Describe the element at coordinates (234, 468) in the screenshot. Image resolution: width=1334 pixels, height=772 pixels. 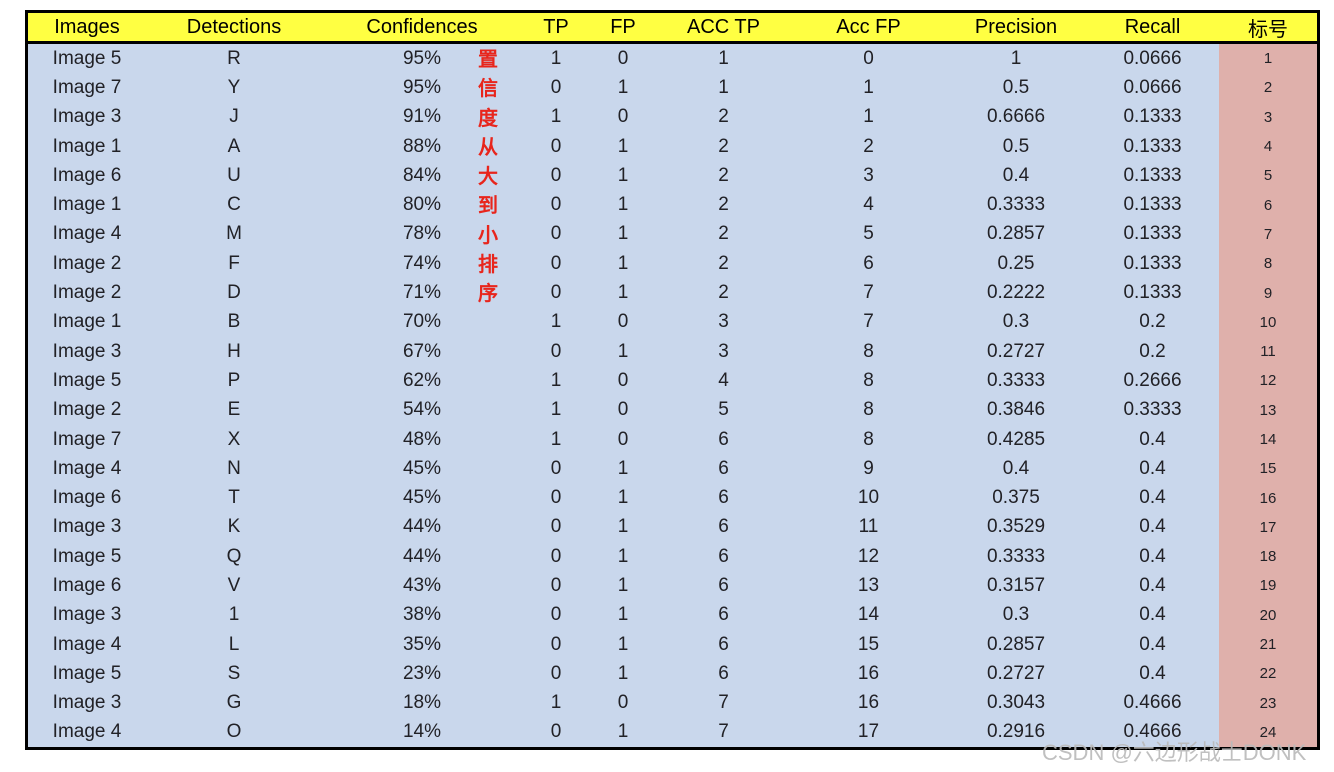
I see `cell-detections: N` at that location.